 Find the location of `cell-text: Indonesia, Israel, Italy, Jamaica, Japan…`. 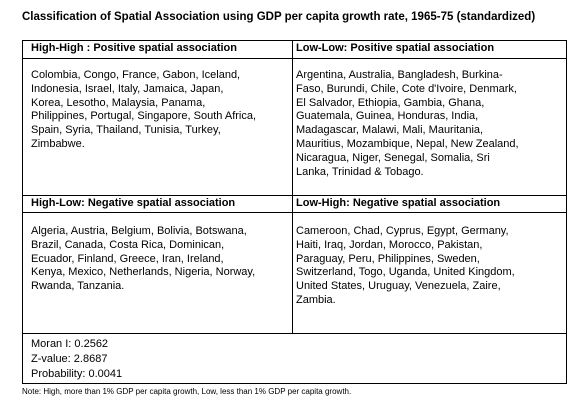

cell-text: Indonesia, Israel, Italy, Jamaica, Japan… is located at coordinates (127, 88).